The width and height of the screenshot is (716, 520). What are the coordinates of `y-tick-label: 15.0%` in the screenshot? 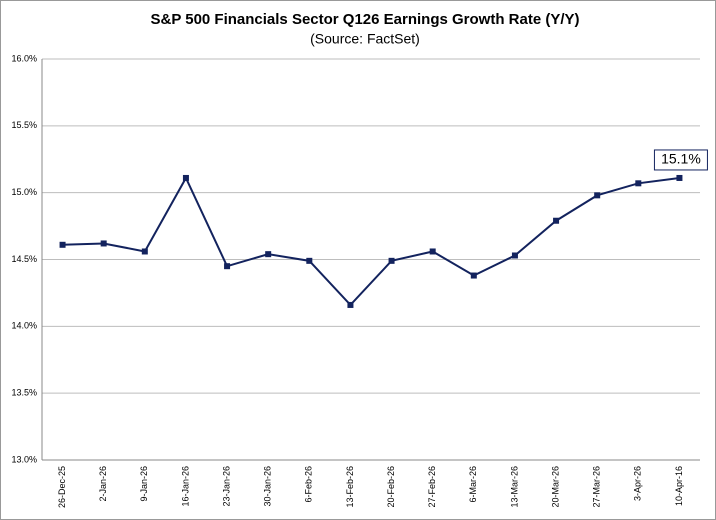 It's located at (24, 192).